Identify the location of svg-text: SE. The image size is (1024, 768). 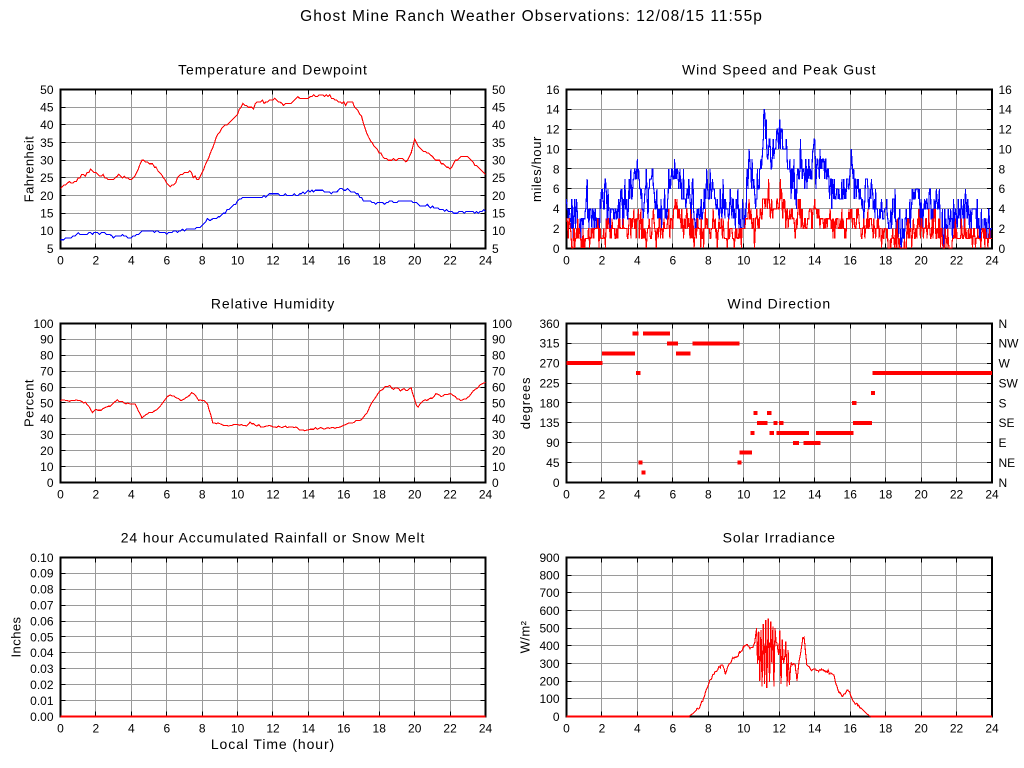
(1007, 423).